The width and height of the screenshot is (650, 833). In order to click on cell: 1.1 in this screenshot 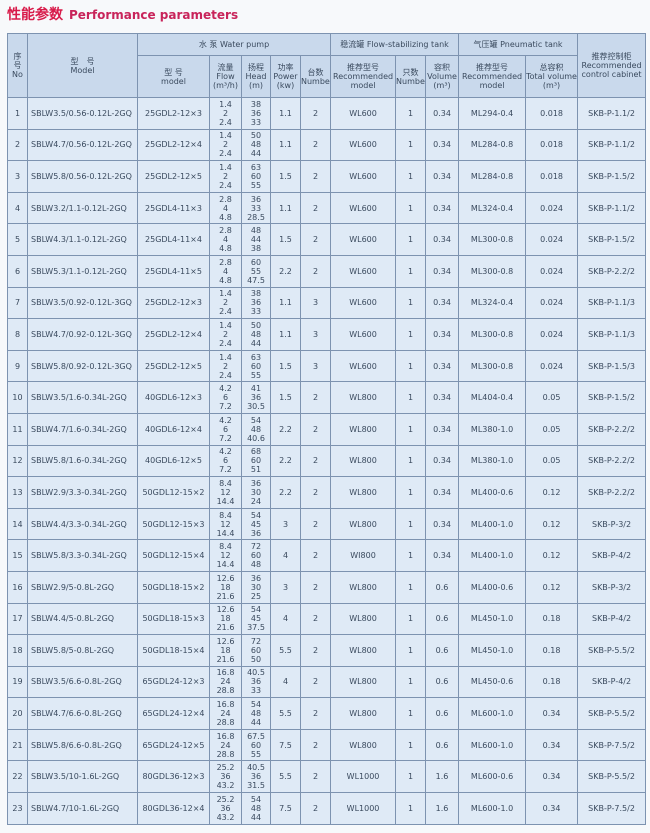, I will do `click(285, 208)`.